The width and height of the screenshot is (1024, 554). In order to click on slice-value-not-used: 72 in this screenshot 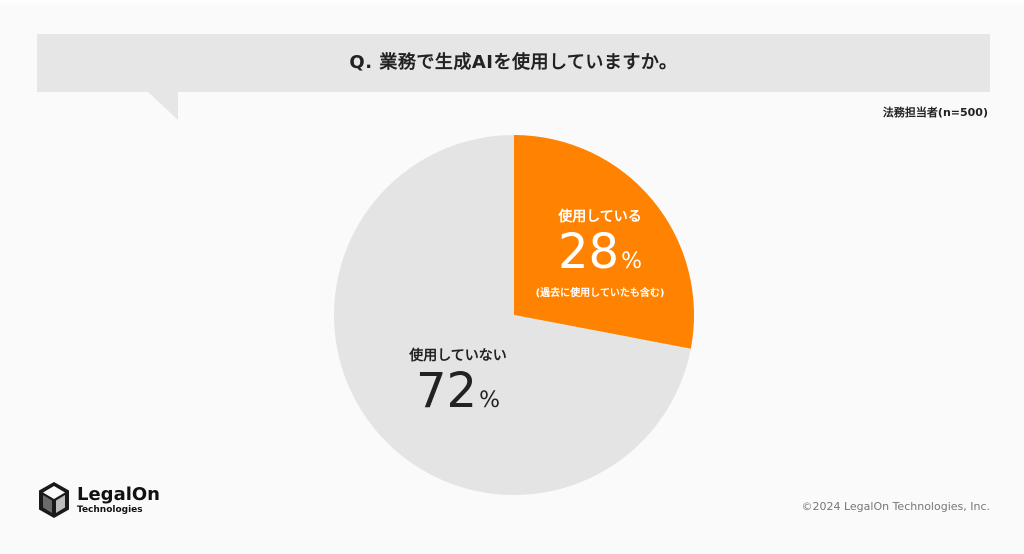, I will do `click(447, 391)`.